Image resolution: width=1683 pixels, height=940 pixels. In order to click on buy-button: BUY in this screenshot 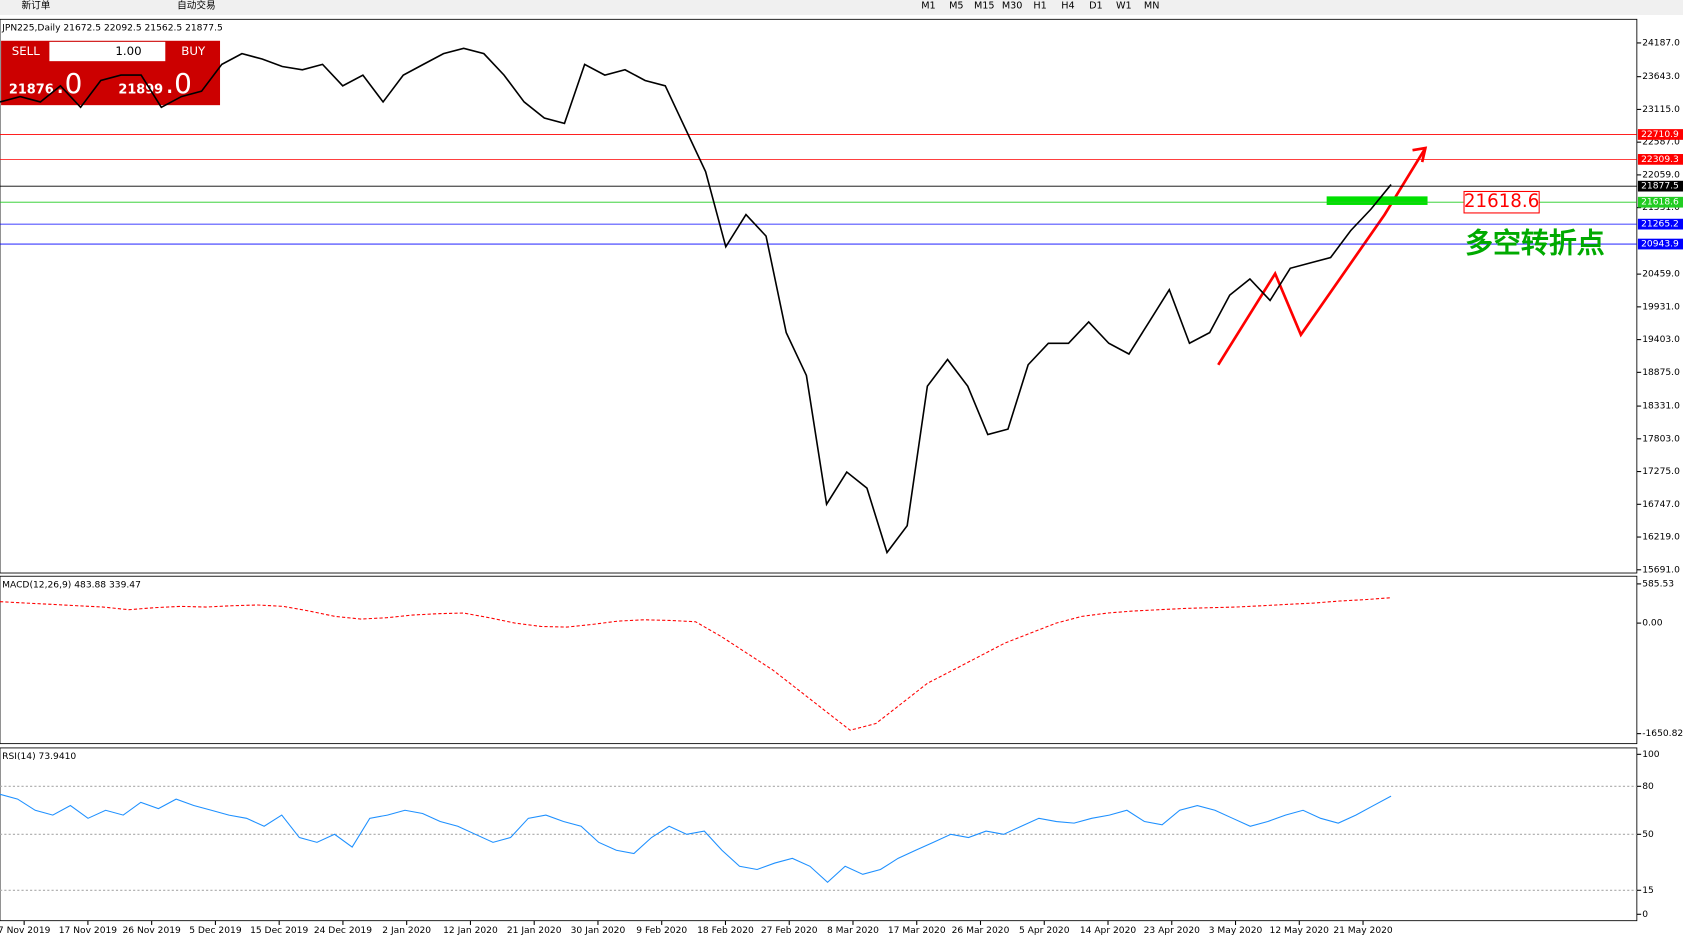, I will do `click(193, 51)`.